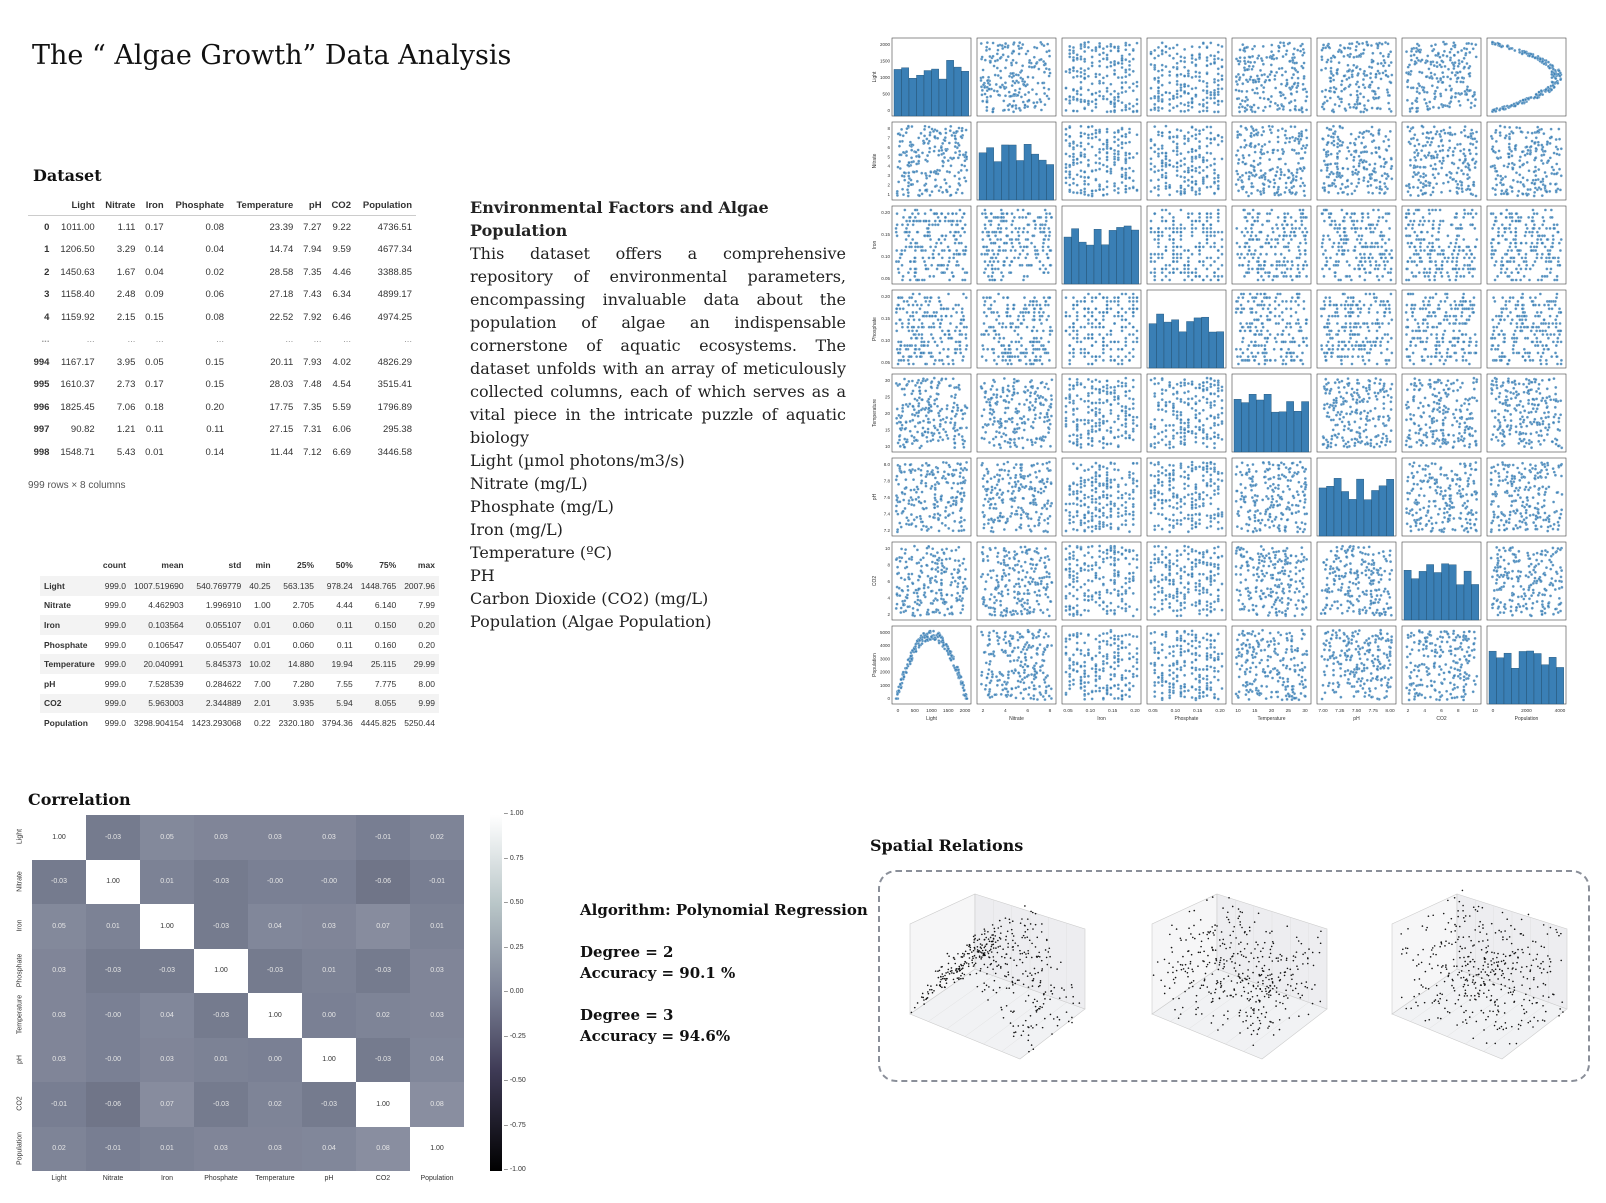 This screenshot has height=1203, width=1606. I want to click on dataset-cell: 4826.29, so click(394, 362).